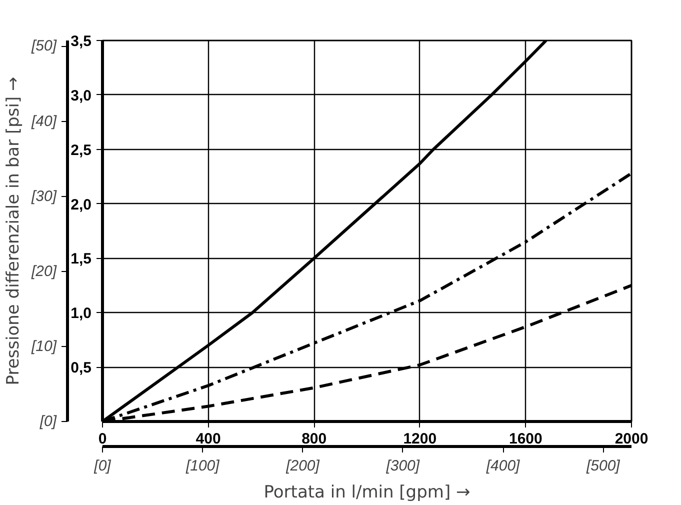 The height and width of the screenshot is (505, 681). What do you see at coordinates (525, 439) in the screenshot?
I see `x-tick-label: 1600` at bounding box center [525, 439].